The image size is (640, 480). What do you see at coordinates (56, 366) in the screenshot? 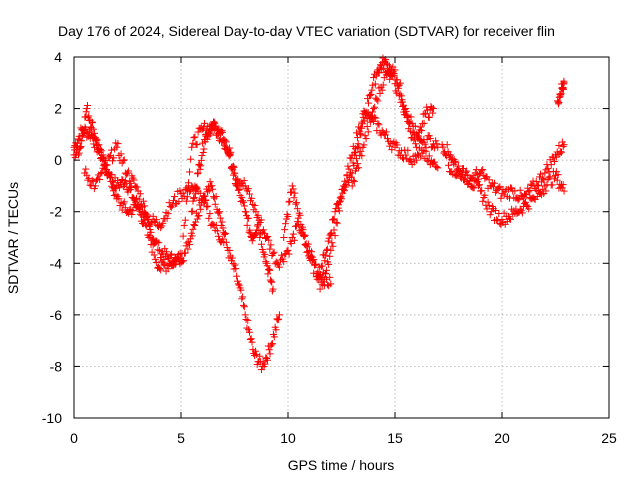
I see `y-tick-label: -8` at bounding box center [56, 366].